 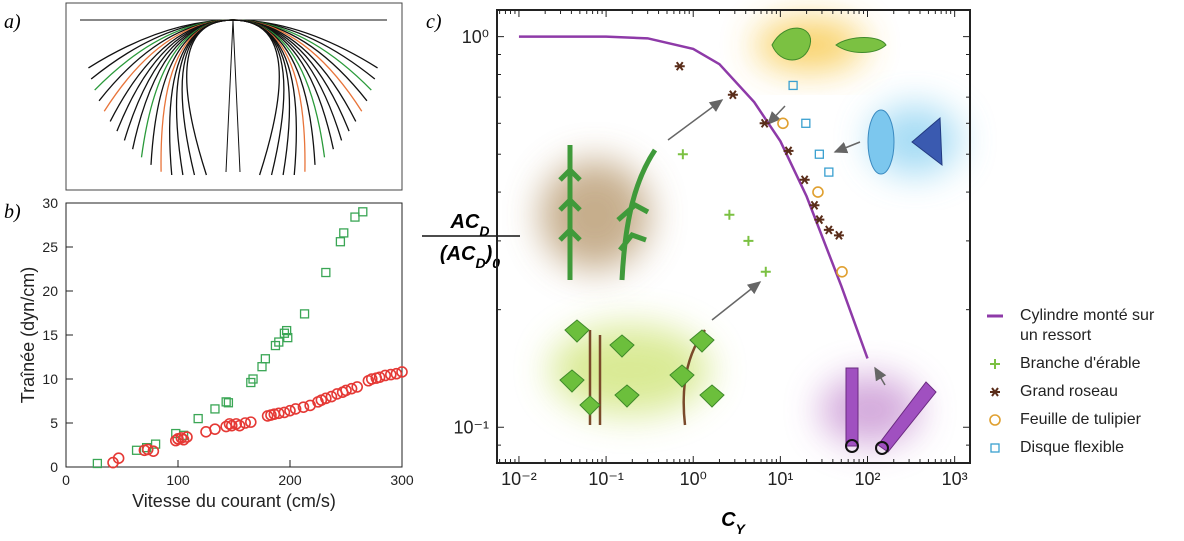 What do you see at coordinates (50, 203) in the screenshot?
I see `y-tick-label: 30` at bounding box center [50, 203].